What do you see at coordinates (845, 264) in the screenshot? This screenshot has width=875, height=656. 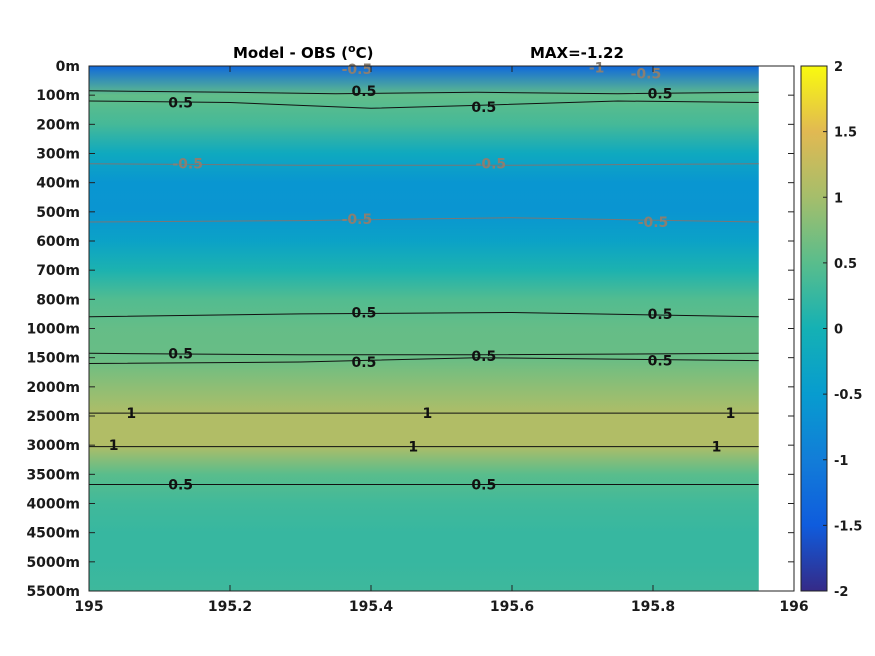 I see `colorbar-tick-label: 0.5` at bounding box center [845, 264].